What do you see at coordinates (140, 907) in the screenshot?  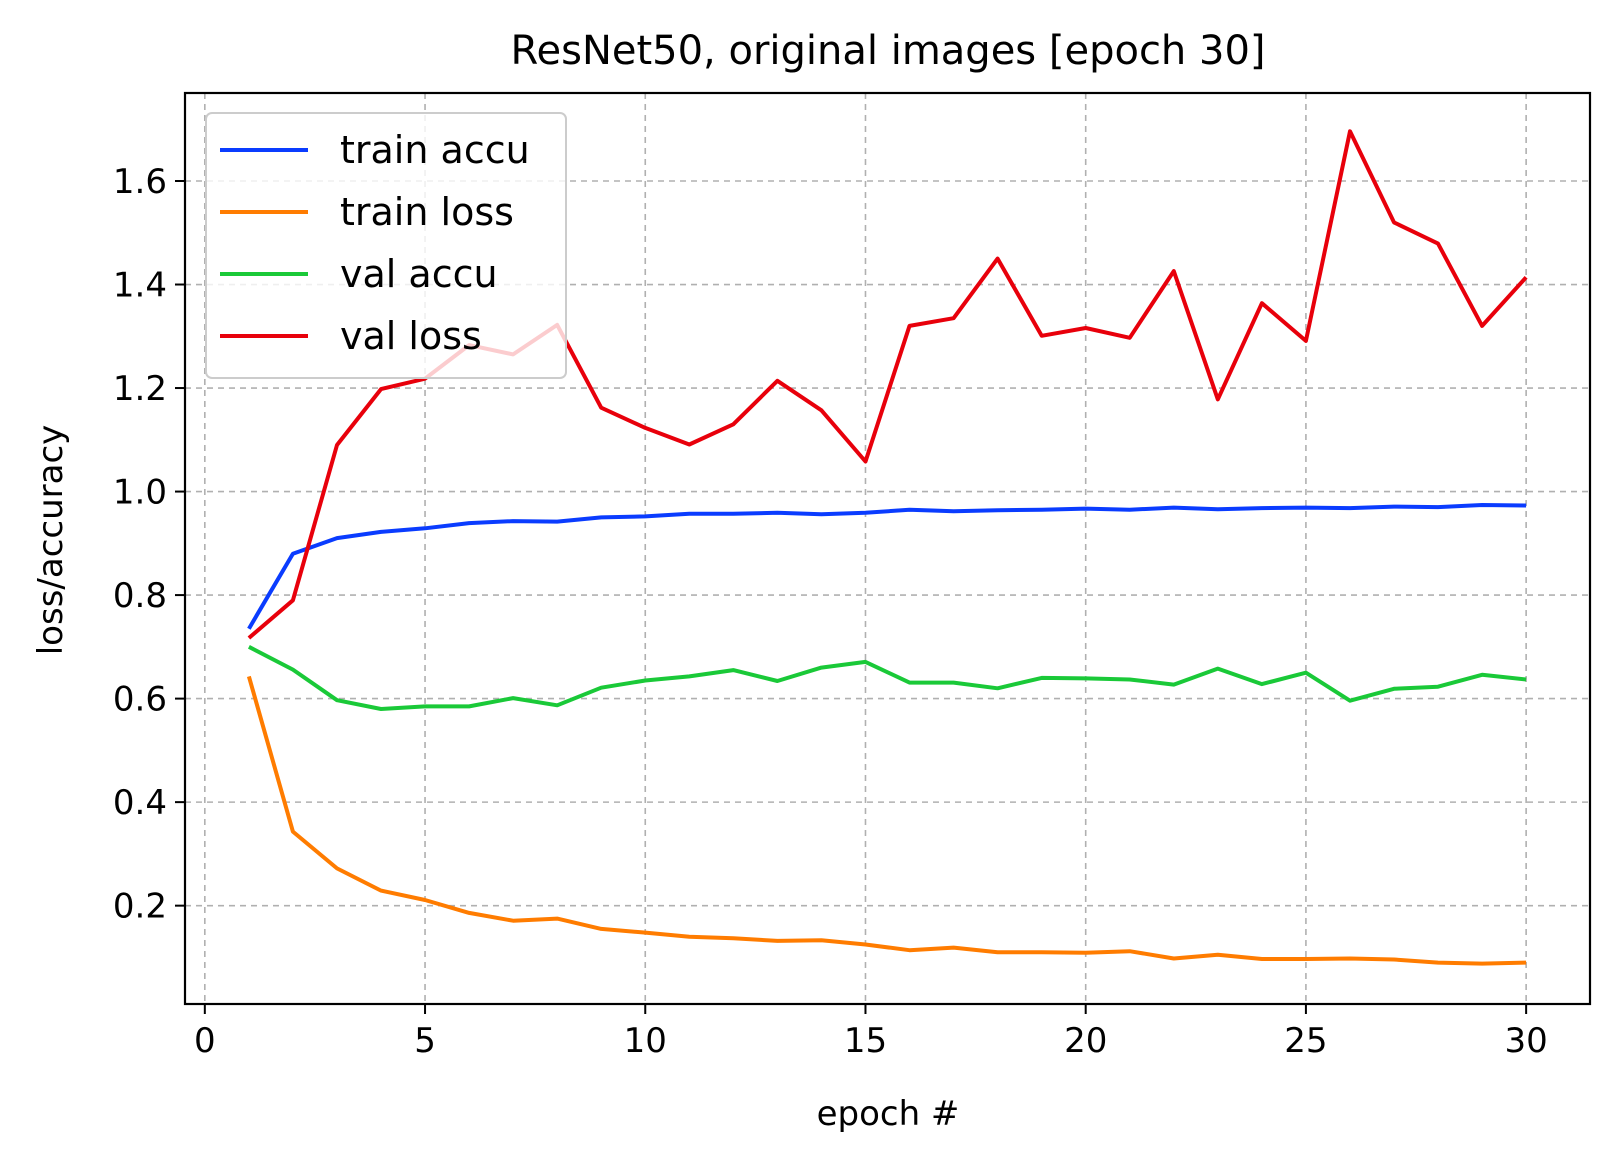 I see `y-tick-label: 0.2` at bounding box center [140, 907].